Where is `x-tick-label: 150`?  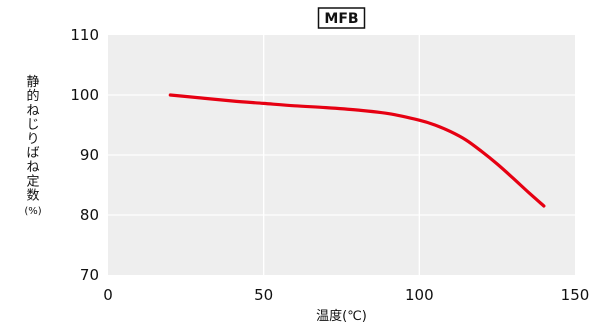
x-tick-label: 150 is located at coordinates (575, 295).